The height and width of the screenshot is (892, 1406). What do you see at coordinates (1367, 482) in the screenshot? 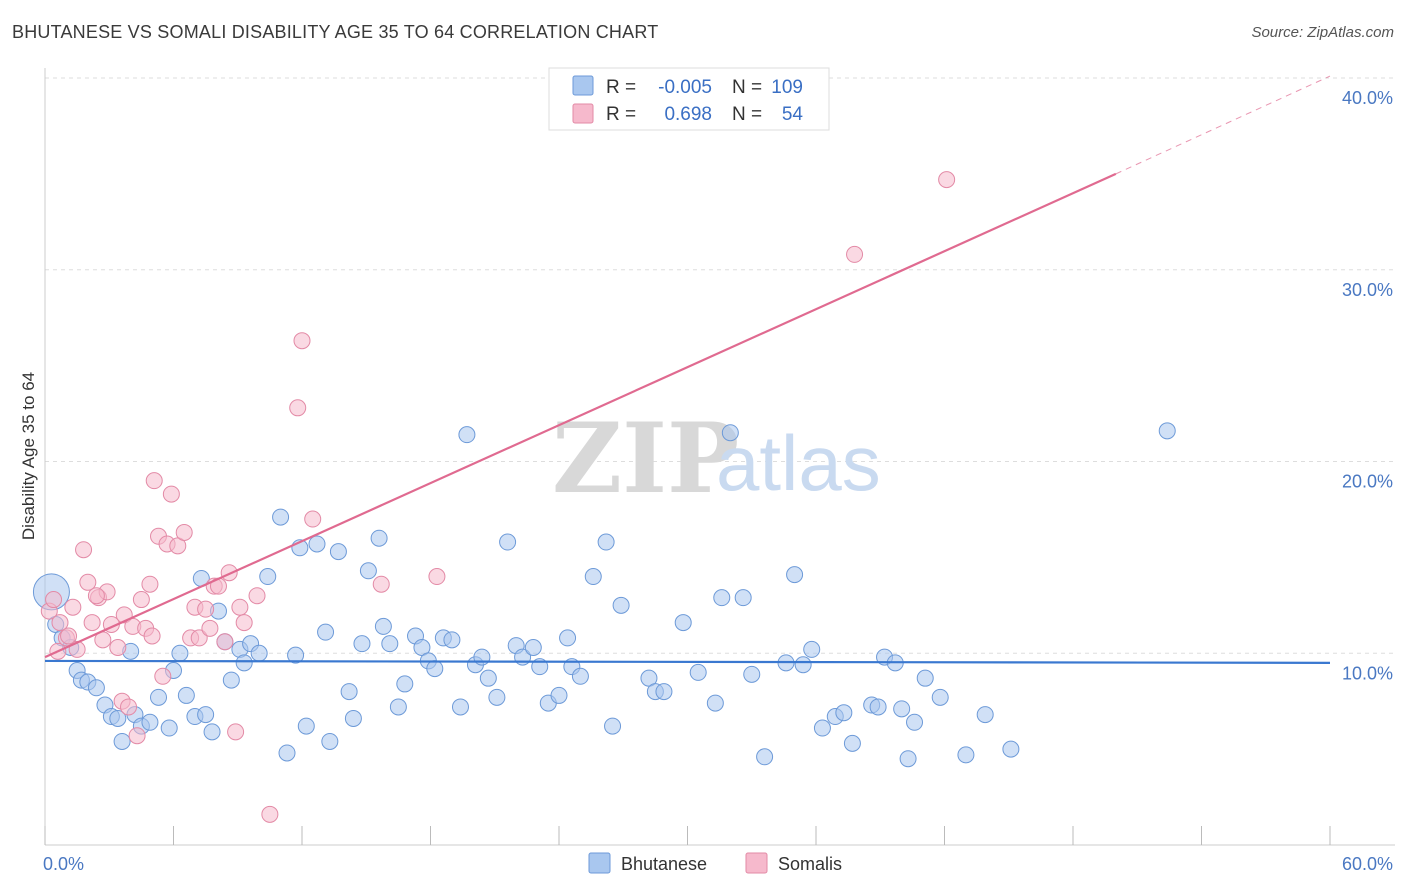
I see `y-tick-label-1: 20.0%` at bounding box center [1367, 482].